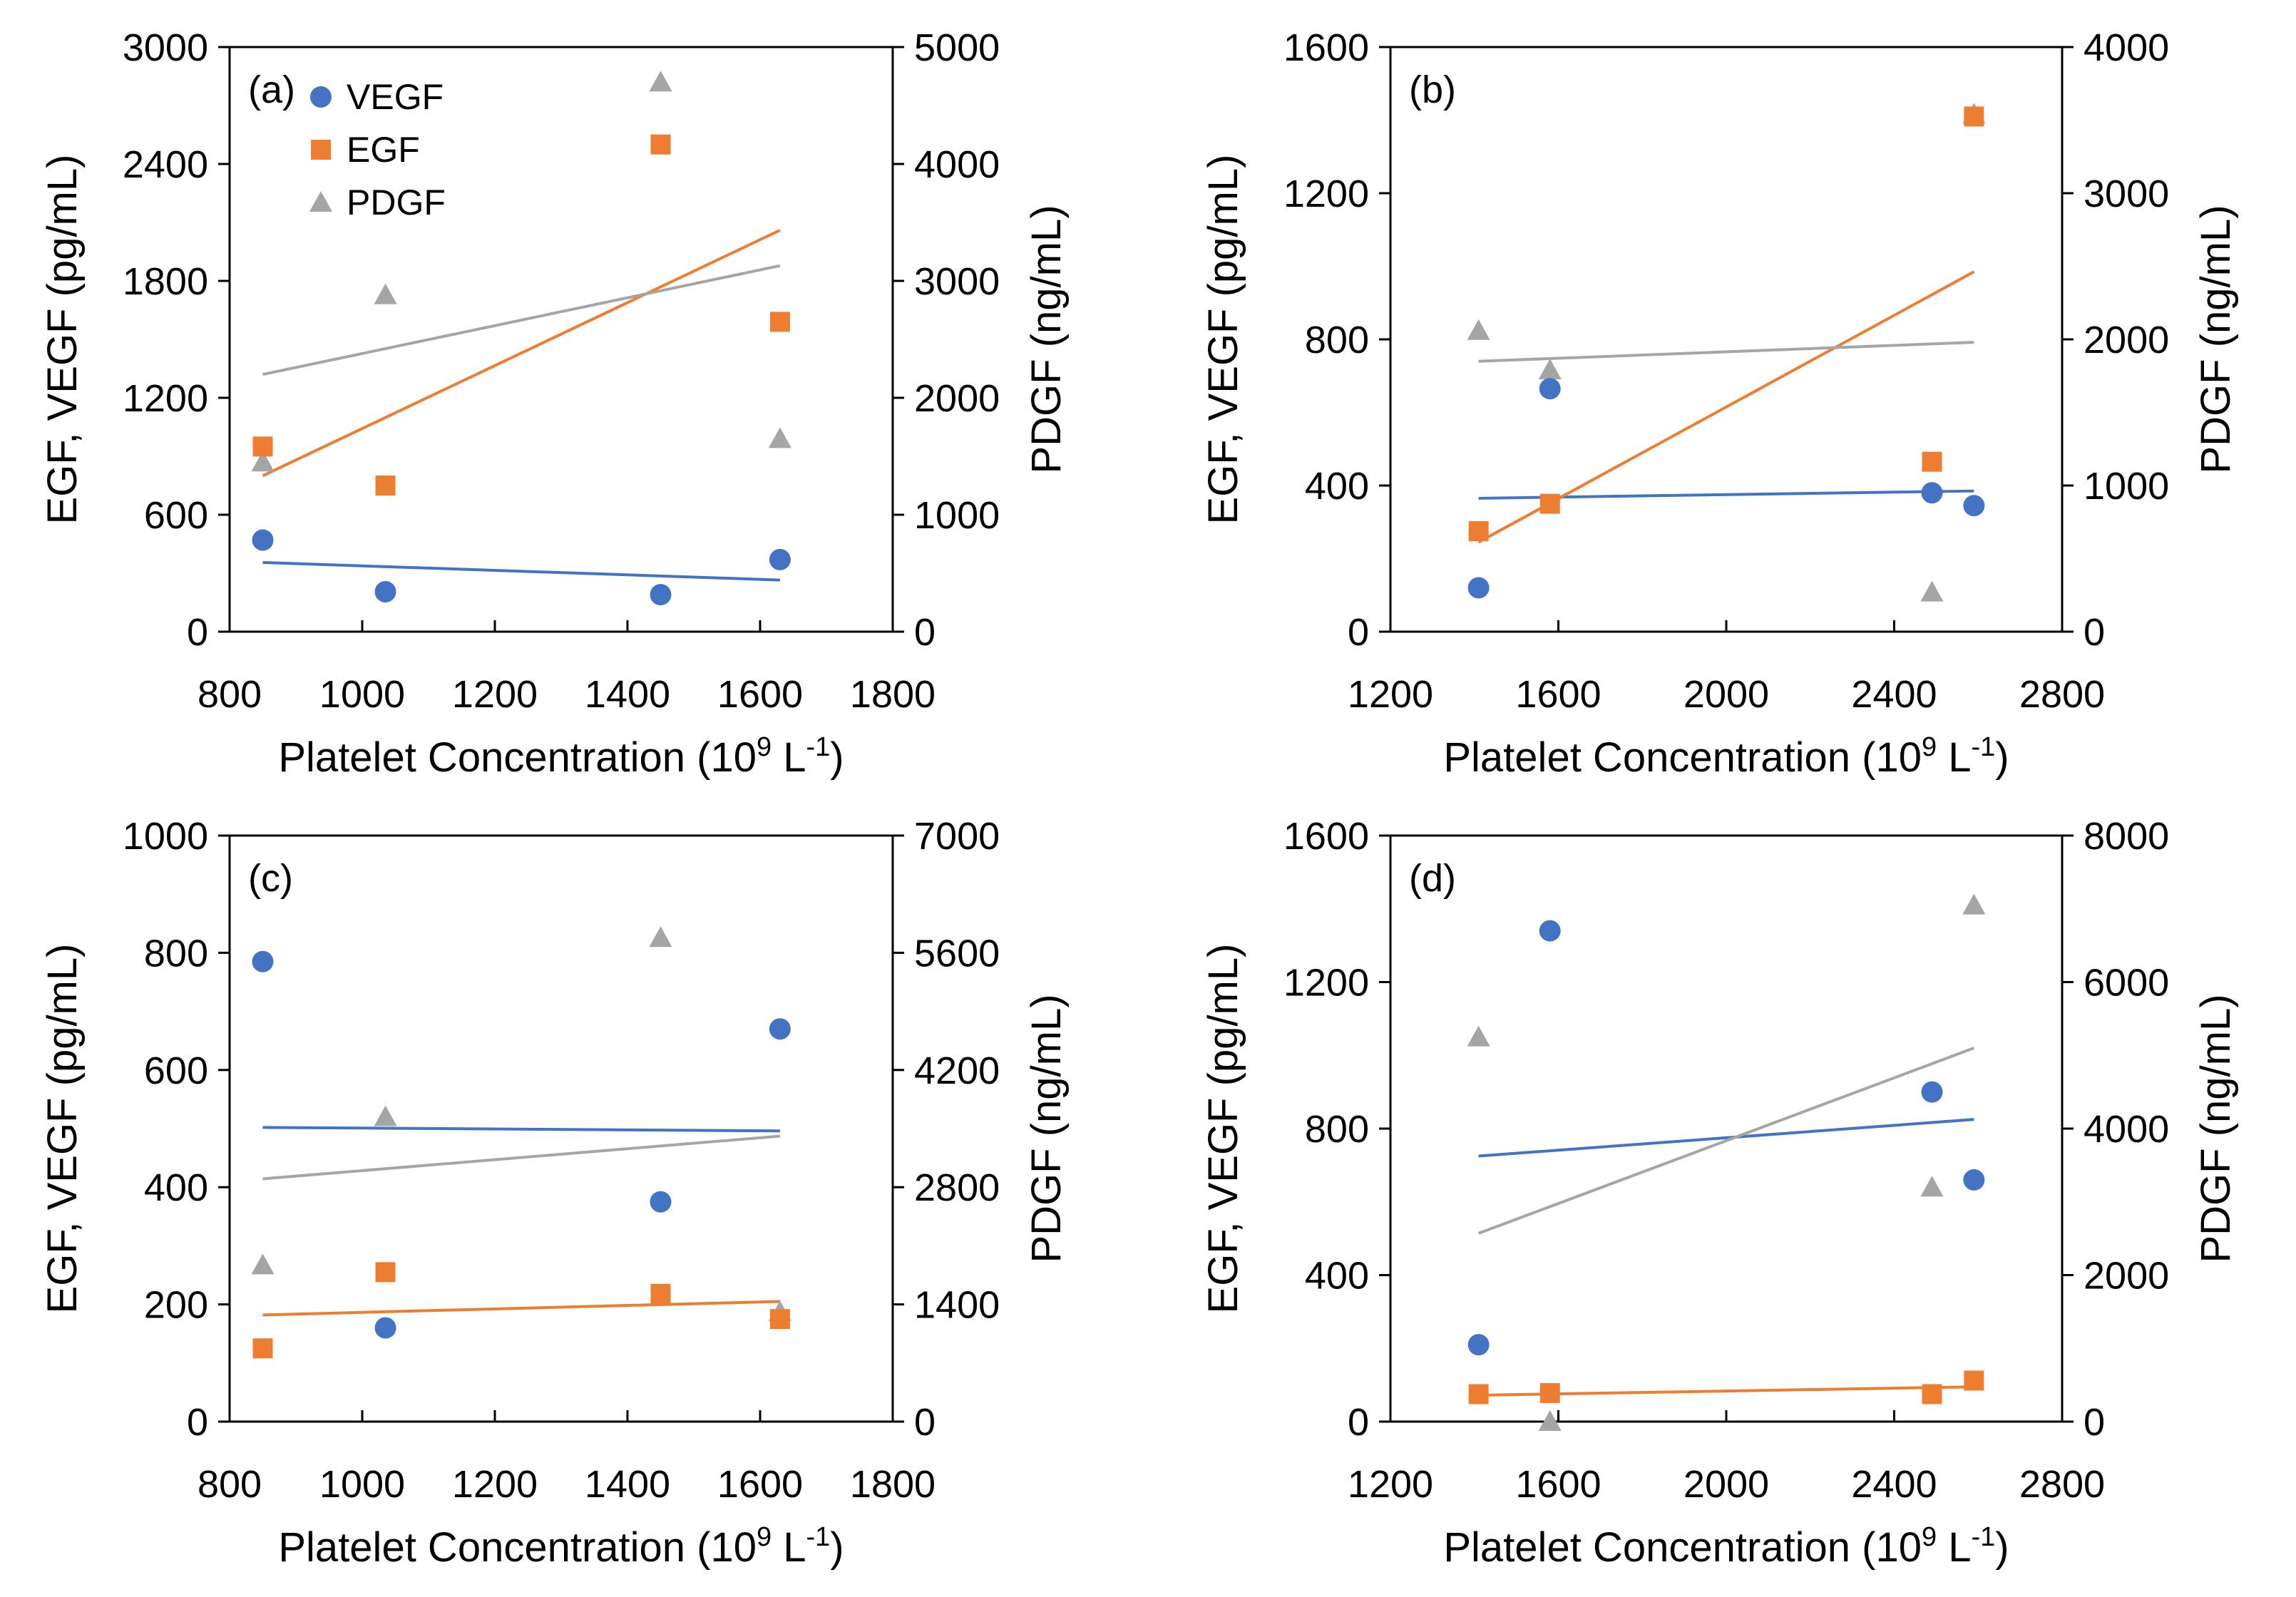 The width and height of the screenshot is (2296, 1597). What do you see at coordinates (957, 1070) in the screenshot?
I see `y2-tick-label: 4200` at bounding box center [957, 1070].